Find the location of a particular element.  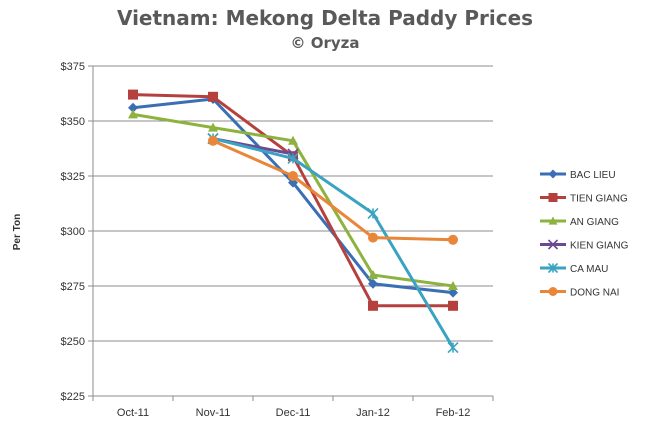

legend-label: KIEN GIANG is located at coordinates (599, 246).